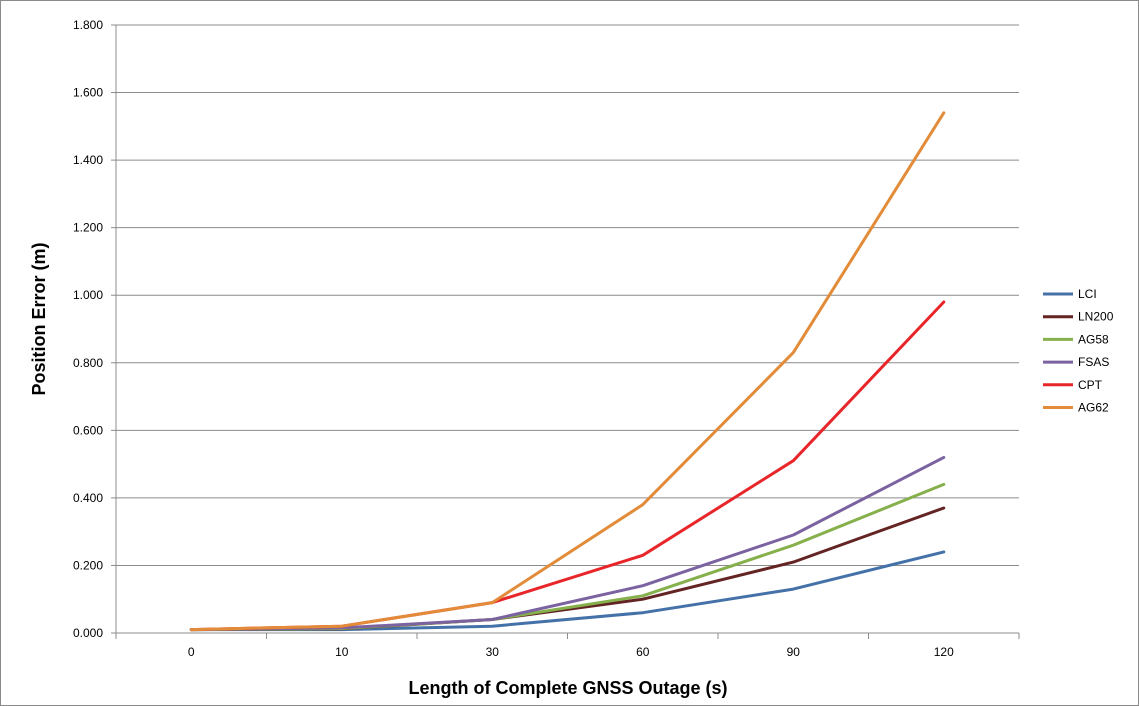 The image size is (1139, 706). Describe the element at coordinates (88, 498) in the screenshot. I see `y-tick-label: 0.400` at that location.